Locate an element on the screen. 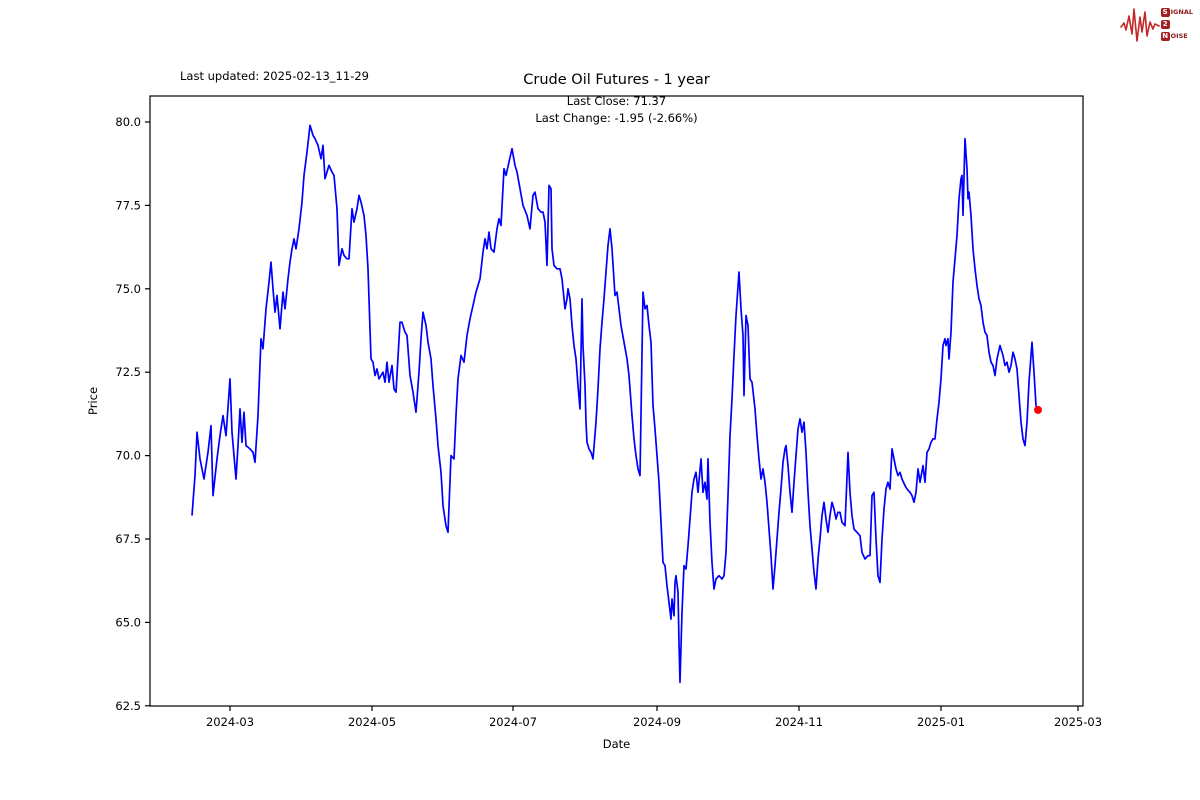 The height and width of the screenshot is (800, 1200). y-tick-label: 62.5 is located at coordinates (128, 706).